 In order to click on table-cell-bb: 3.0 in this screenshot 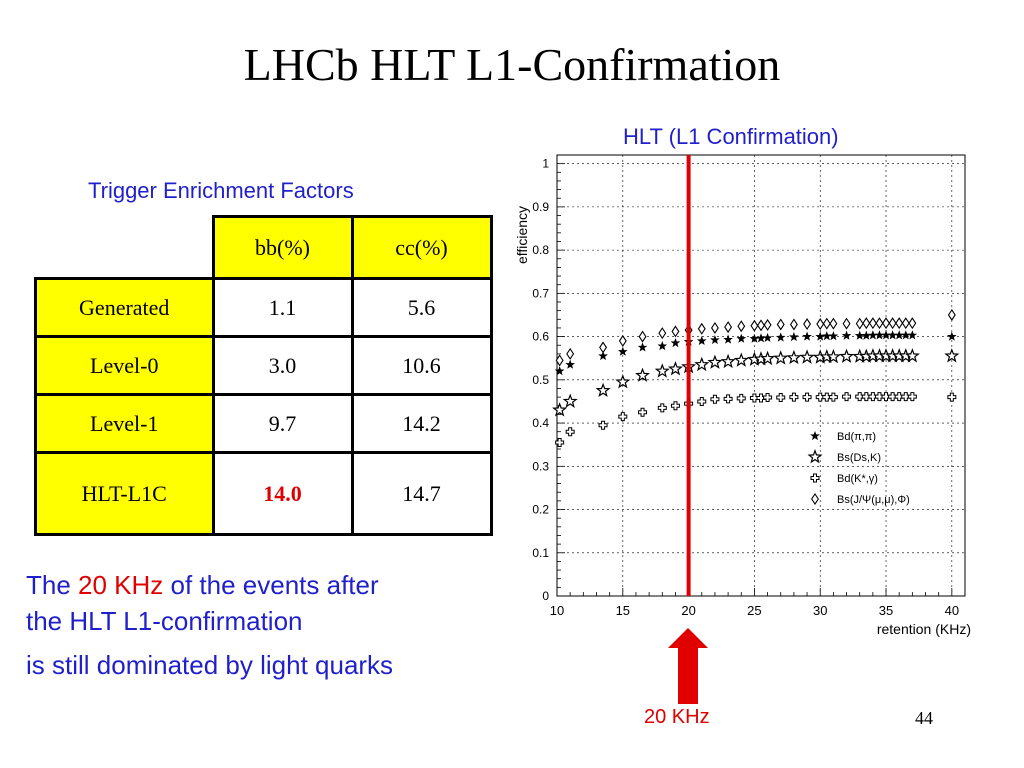, I will do `click(282, 365)`.